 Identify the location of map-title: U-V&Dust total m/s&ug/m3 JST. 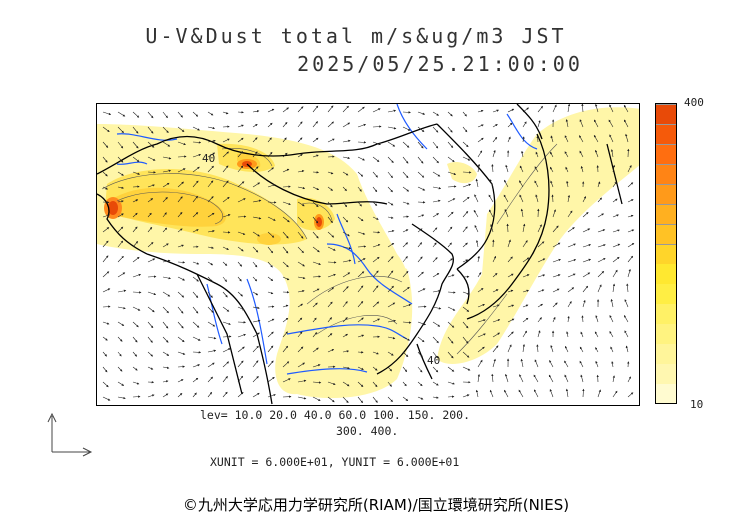
(356, 36).